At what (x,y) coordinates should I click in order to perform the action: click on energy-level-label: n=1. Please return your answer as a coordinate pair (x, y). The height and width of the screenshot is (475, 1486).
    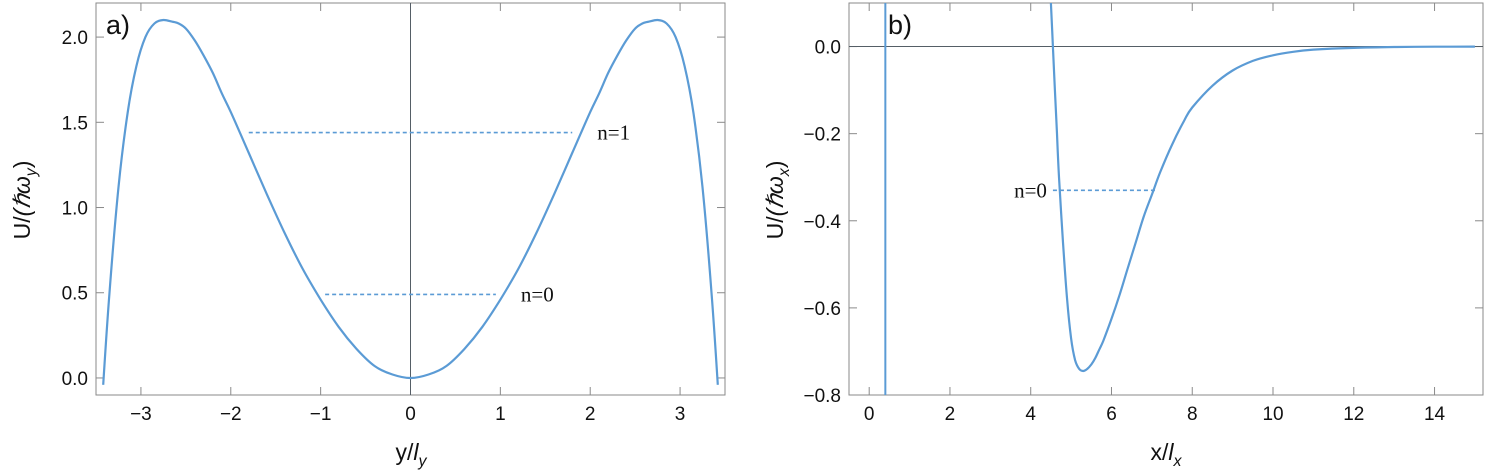
    Looking at the image, I should click on (613, 133).